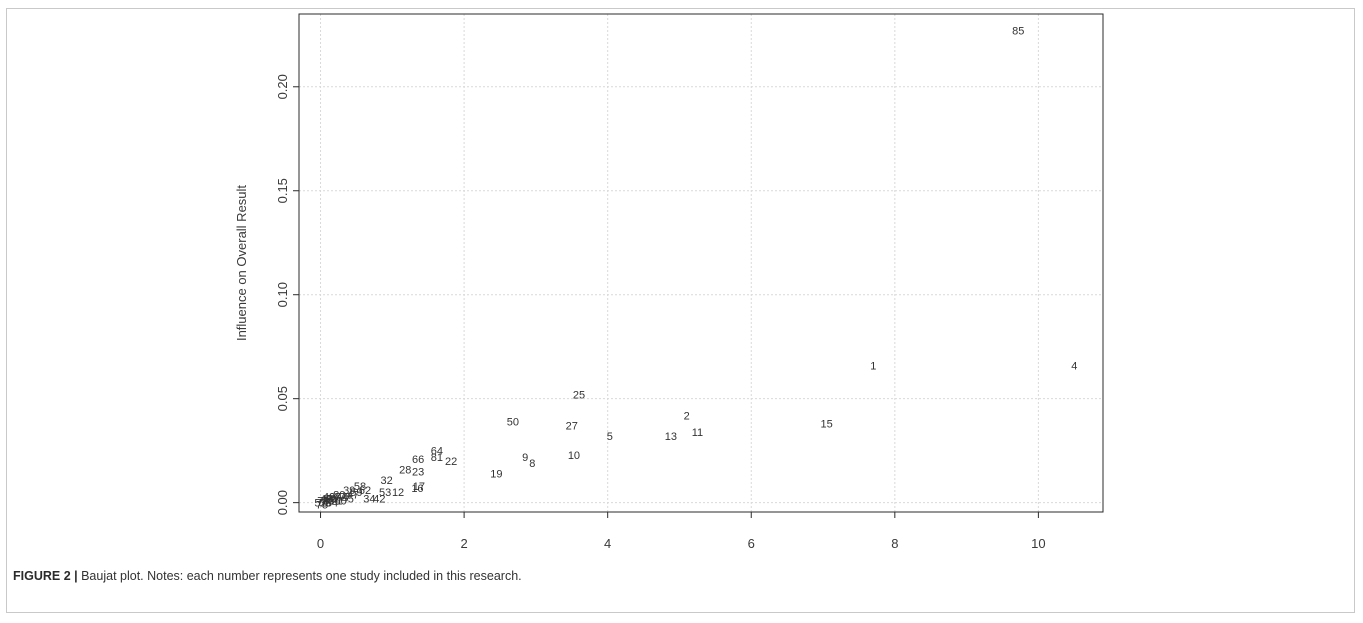 This screenshot has width=1363, height=623. What do you see at coordinates (336, 502) in the screenshot?
I see `study-point-label: 71` at bounding box center [336, 502].